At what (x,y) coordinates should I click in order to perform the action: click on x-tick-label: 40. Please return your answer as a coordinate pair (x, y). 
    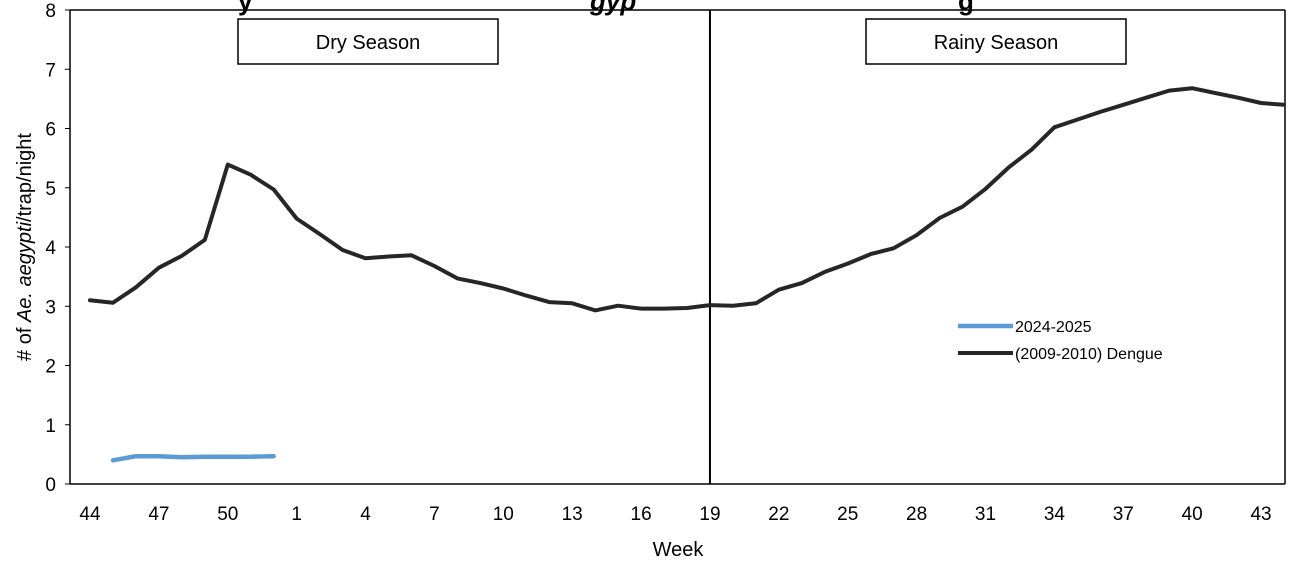
    Looking at the image, I should click on (1192, 514).